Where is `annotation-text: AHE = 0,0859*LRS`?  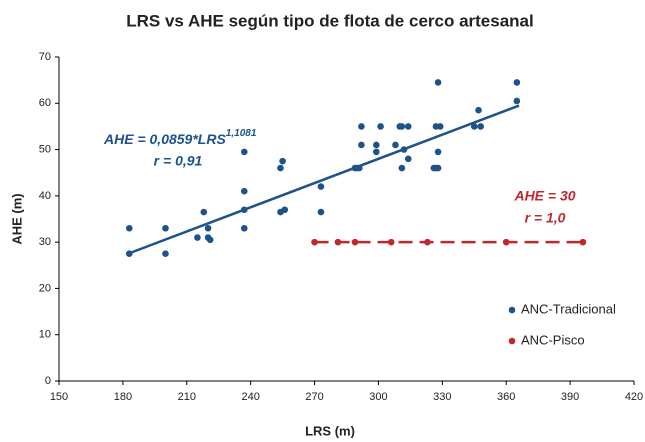 annotation-text: AHE = 0,0859*LRS is located at coordinates (164, 139).